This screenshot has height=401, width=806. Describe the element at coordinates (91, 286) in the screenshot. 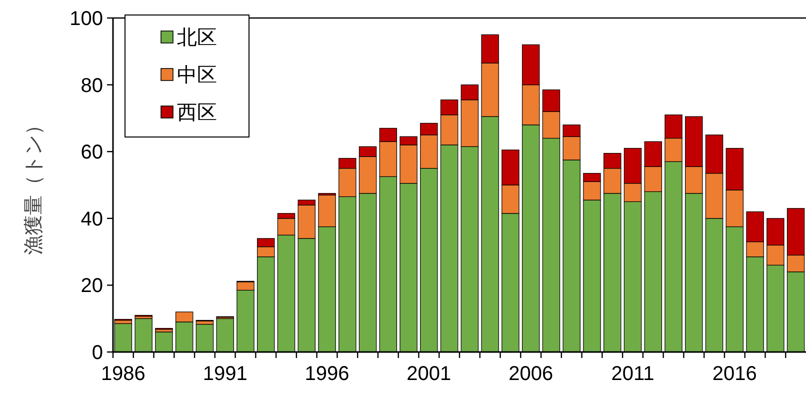

I see `y-tick-label: 20` at that location.